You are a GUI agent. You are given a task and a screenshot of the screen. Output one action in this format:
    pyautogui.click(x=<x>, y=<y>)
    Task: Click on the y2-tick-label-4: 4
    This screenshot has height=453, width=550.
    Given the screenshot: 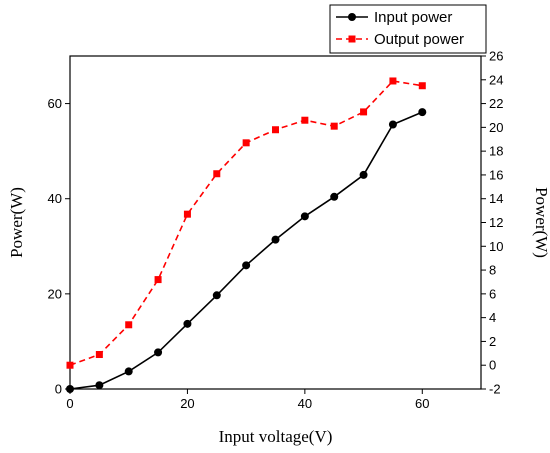 What is the action you would take?
    pyautogui.click(x=492, y=317)
    